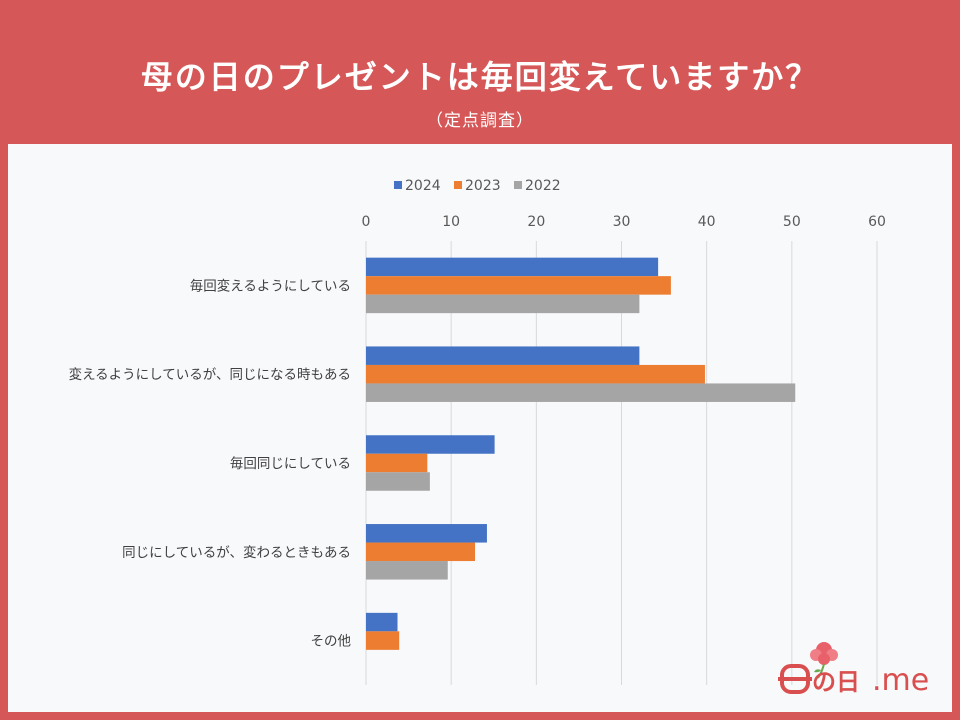 This screenshot has width=960, height=720. What do you see at coordinates (622, 222) in the screenshot?
I see `x-tick-label: 30` at bounding box center [622, 222].